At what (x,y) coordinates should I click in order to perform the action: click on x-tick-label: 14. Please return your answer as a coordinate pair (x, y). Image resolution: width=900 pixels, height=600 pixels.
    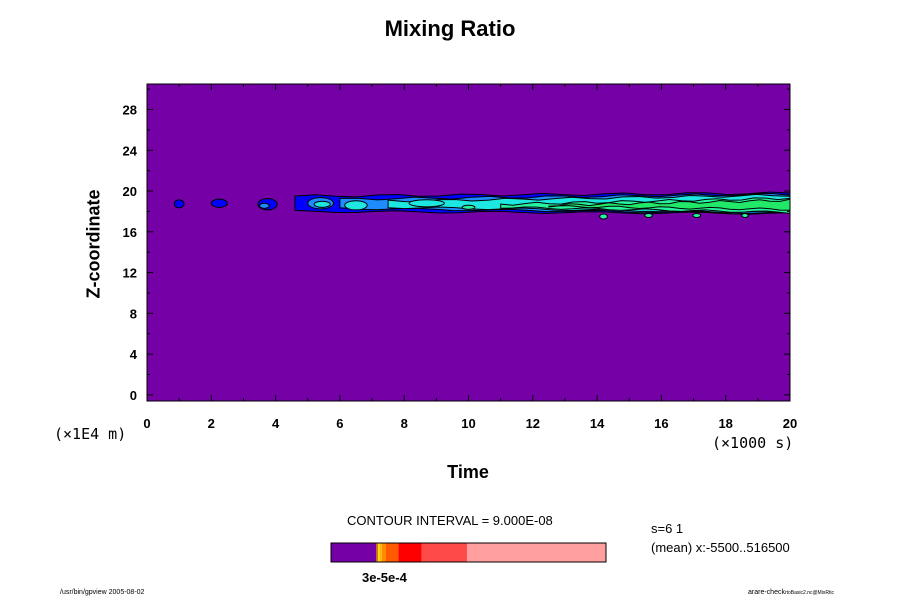
    Looking at the image, I should click on (597, 423).